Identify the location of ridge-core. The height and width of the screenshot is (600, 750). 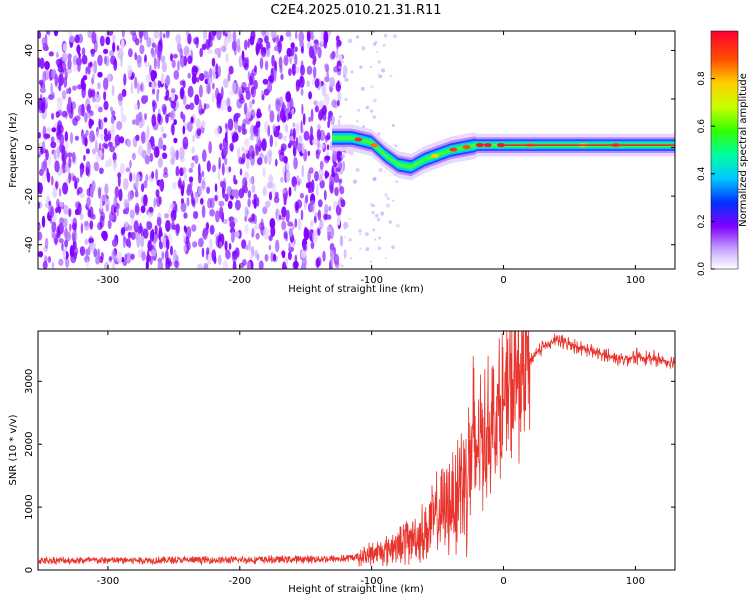
(503, 152).